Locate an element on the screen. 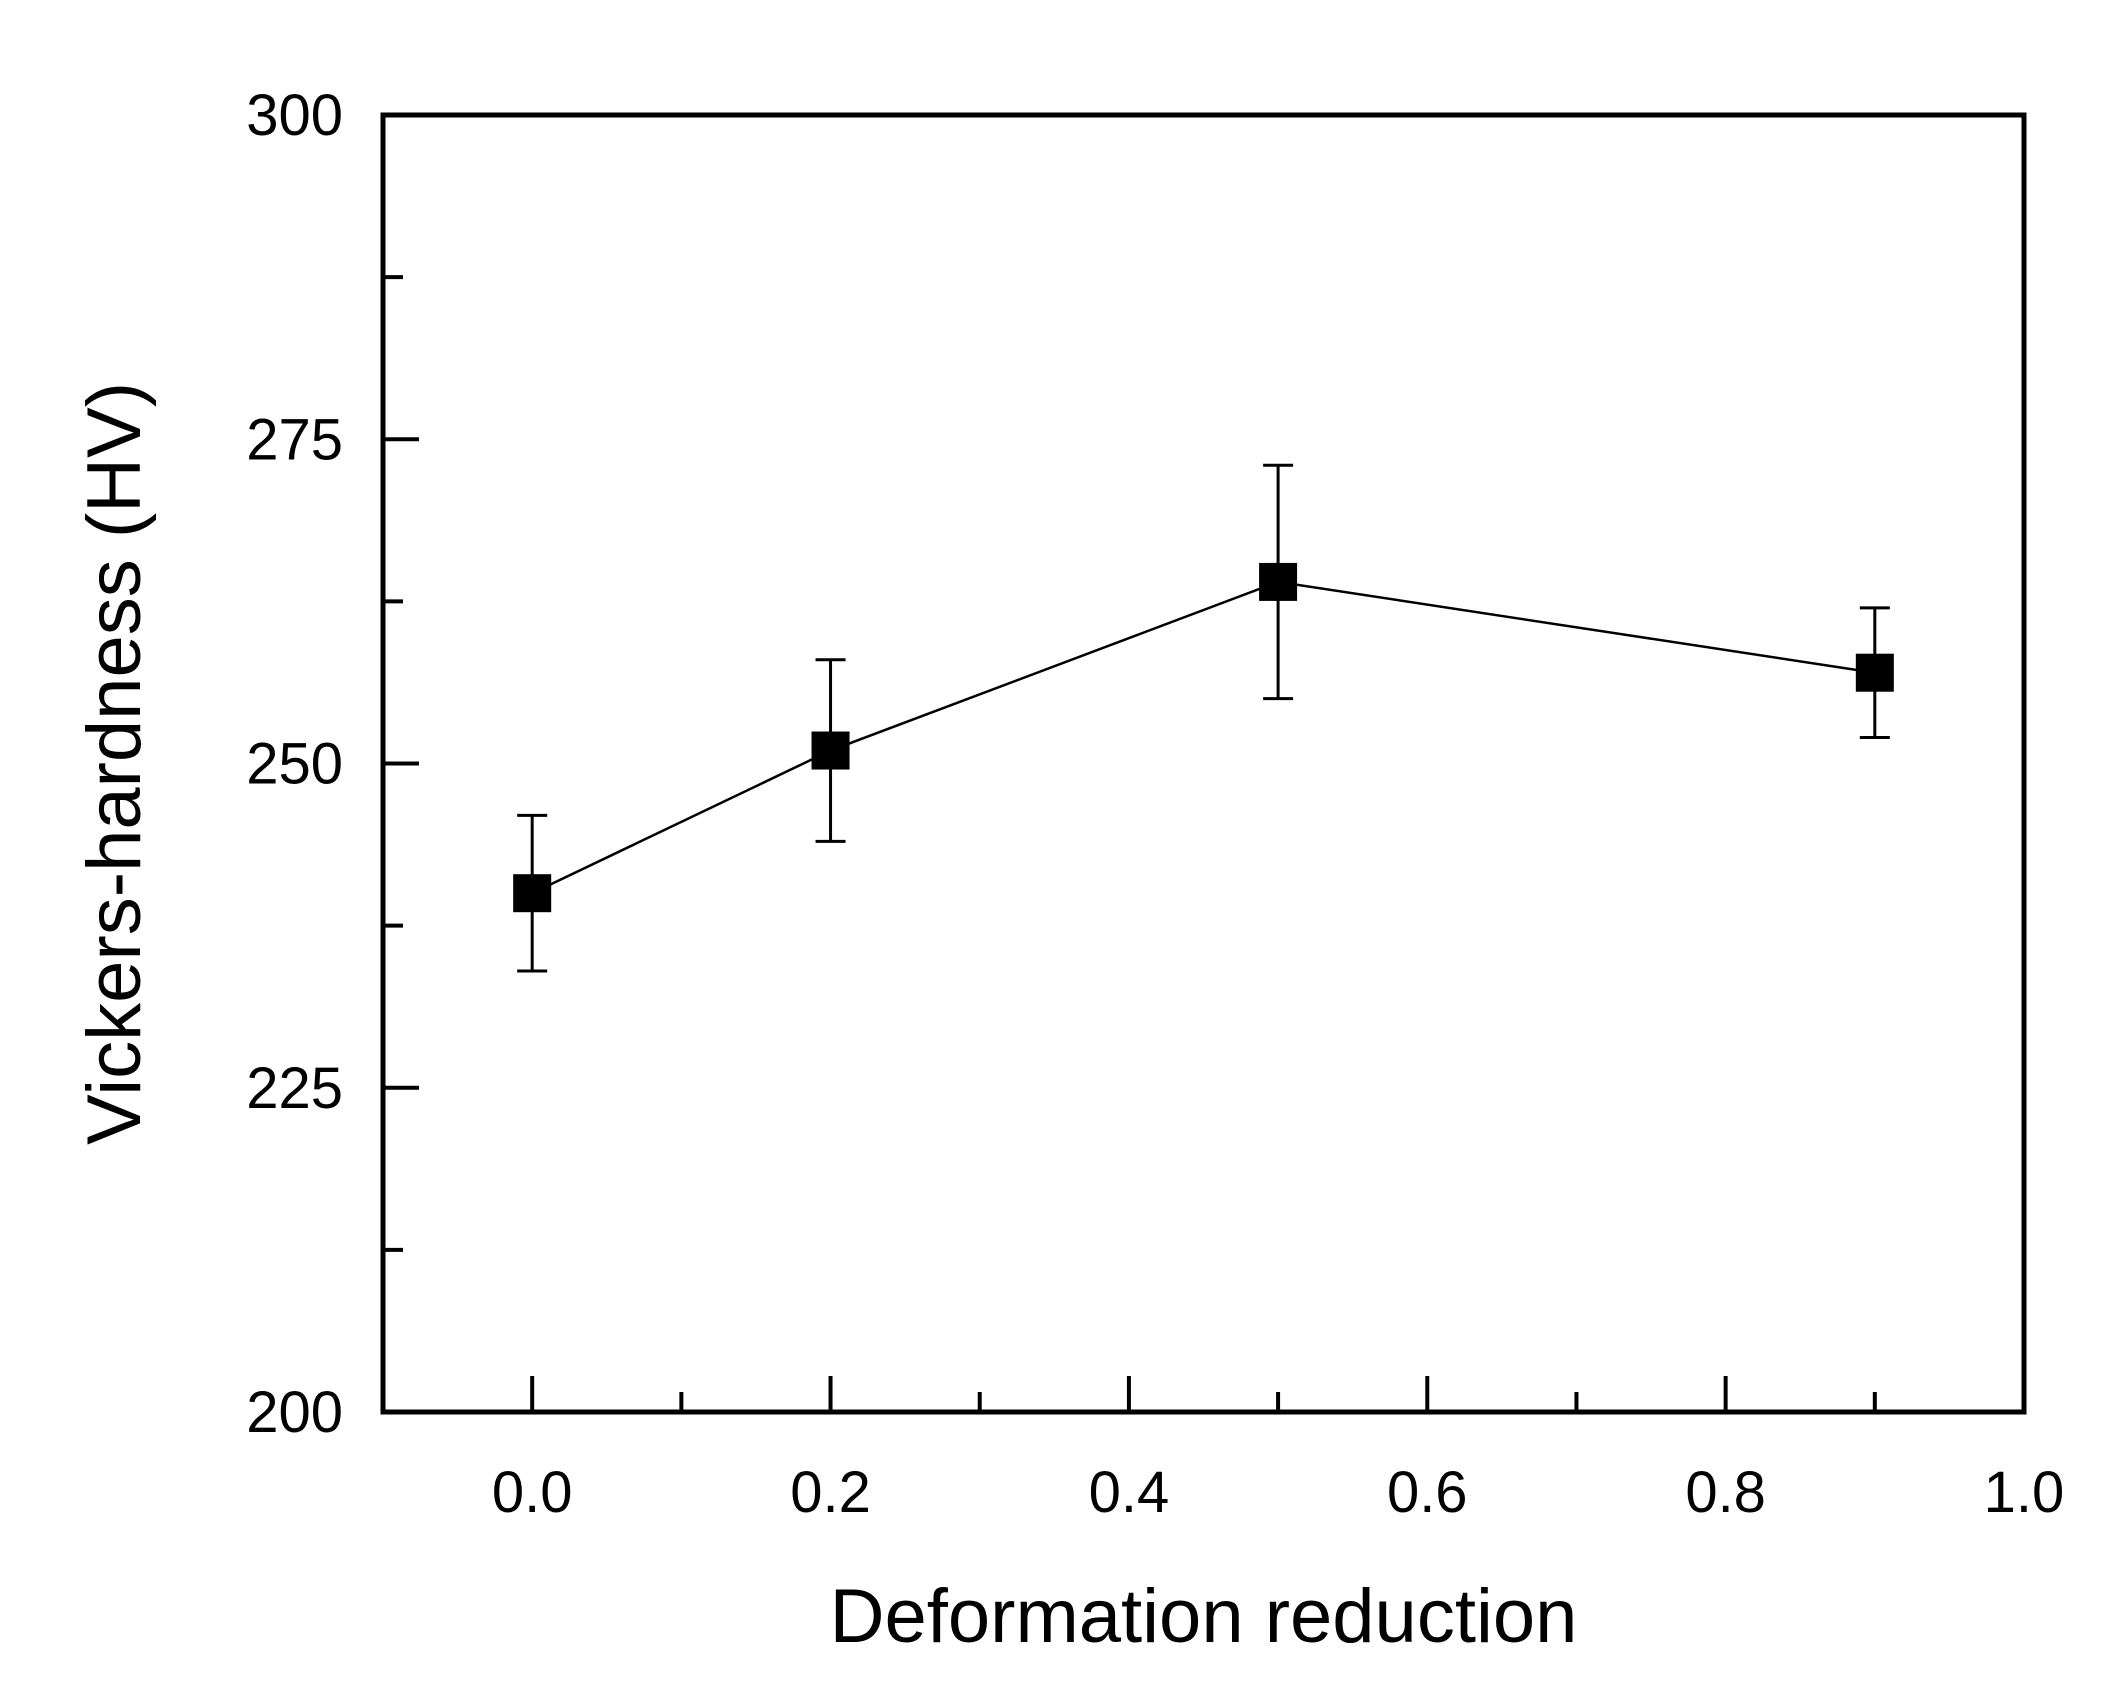 Image resolution: width=2106 pixels, height=1702 pixels. y-tick-label: 250 is located at coordinates (294, 764).